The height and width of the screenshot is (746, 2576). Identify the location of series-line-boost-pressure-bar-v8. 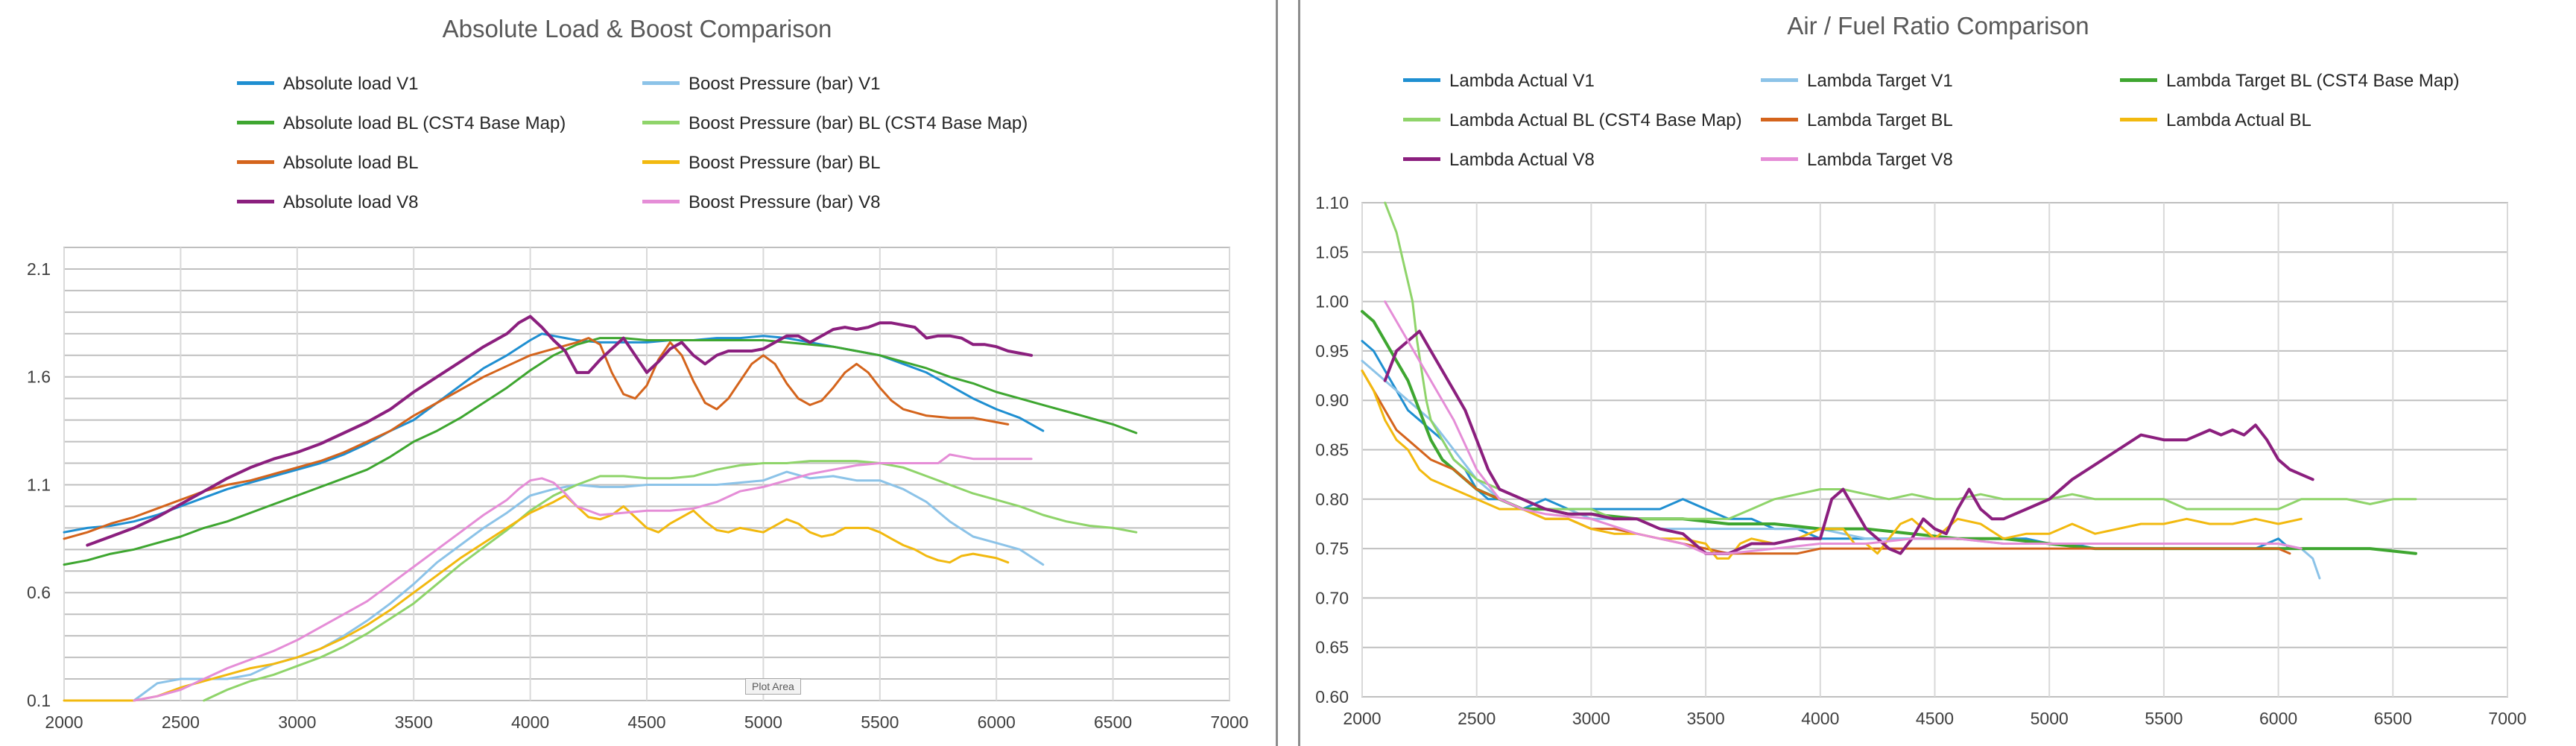
(583, 577).